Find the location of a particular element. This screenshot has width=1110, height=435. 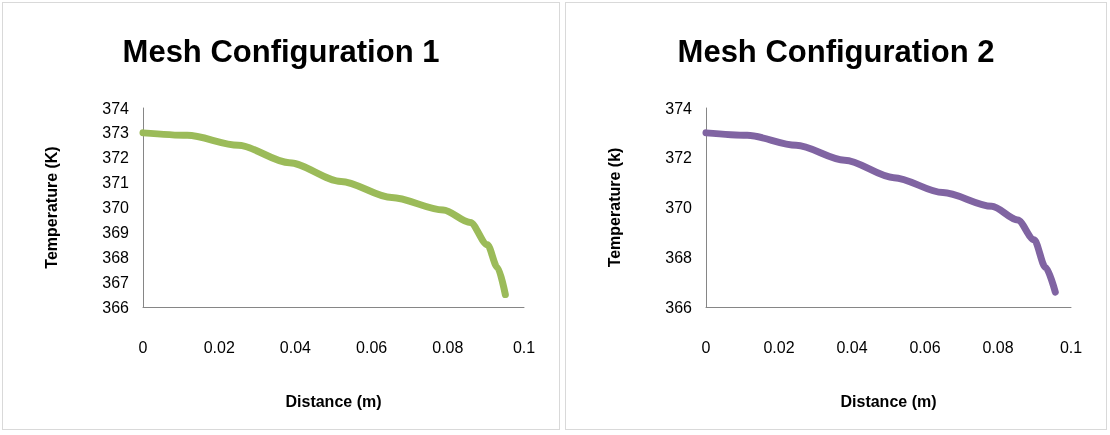

y-tick-label: 369 is located at coordinates (116, 232).